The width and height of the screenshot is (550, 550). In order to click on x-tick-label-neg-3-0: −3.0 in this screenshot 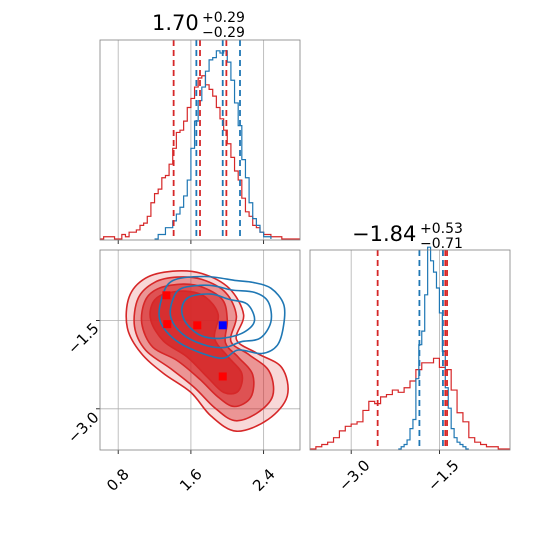, I will do `click(354, 475)`.